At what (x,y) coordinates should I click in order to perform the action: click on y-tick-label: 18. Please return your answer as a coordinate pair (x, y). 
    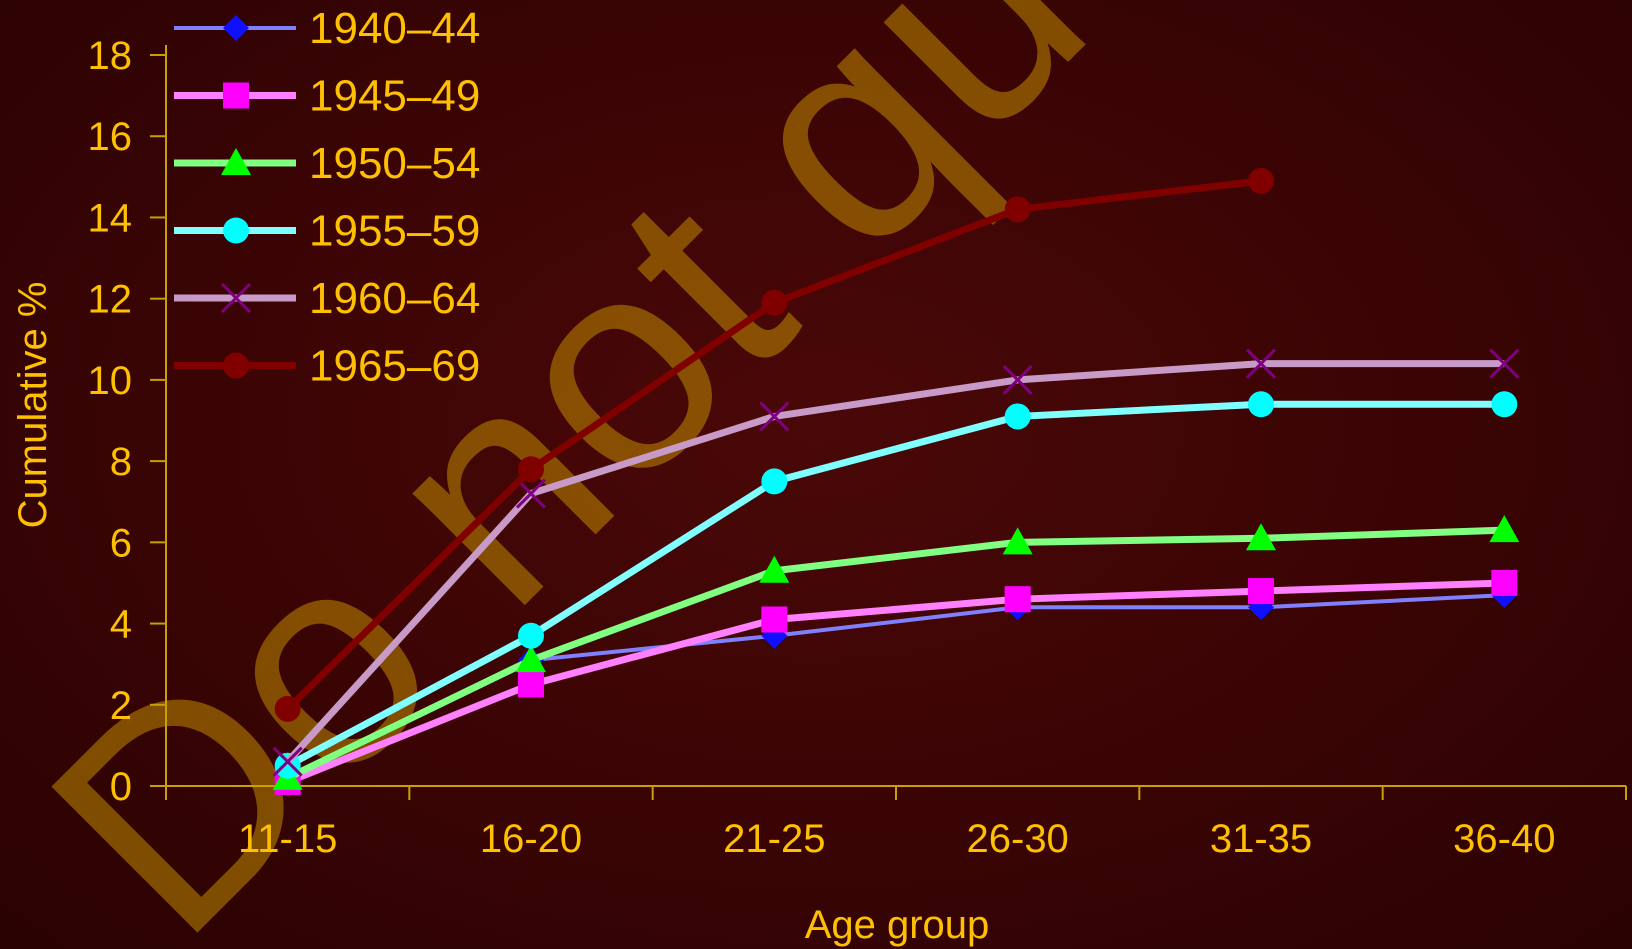
    Looking at the image, I should click on (110, 56).